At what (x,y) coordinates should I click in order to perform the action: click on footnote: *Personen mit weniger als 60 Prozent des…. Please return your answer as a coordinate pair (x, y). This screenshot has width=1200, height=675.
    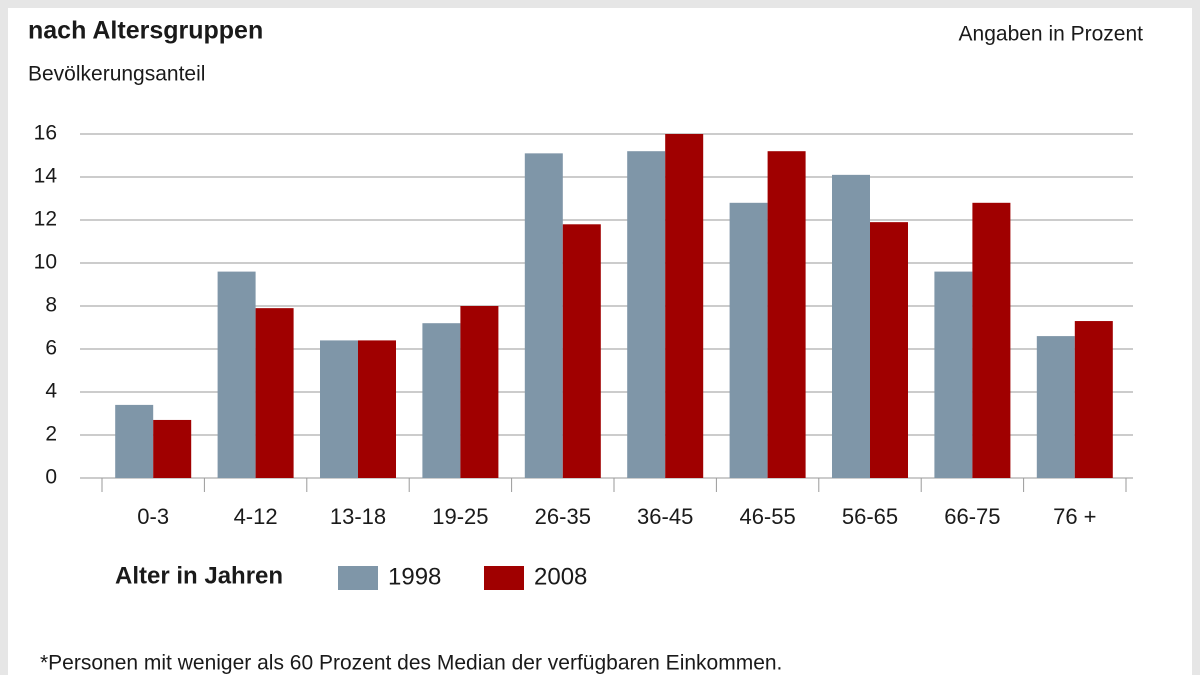
    Looking at the image, I should click on (411, 663).